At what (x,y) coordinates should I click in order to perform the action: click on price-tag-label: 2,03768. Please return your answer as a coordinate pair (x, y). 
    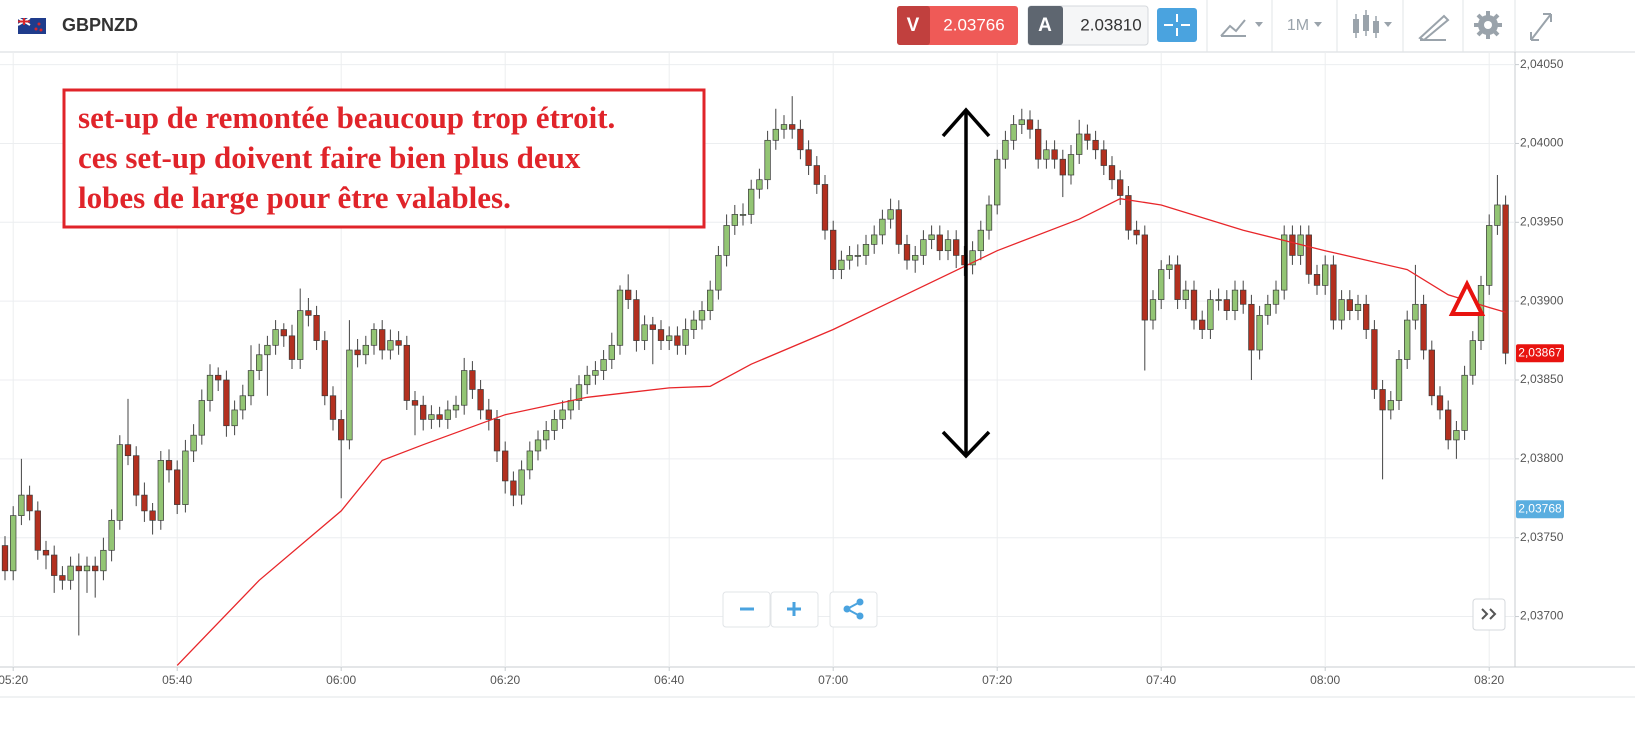
    Looking at the image, I should click on (1540, 508).